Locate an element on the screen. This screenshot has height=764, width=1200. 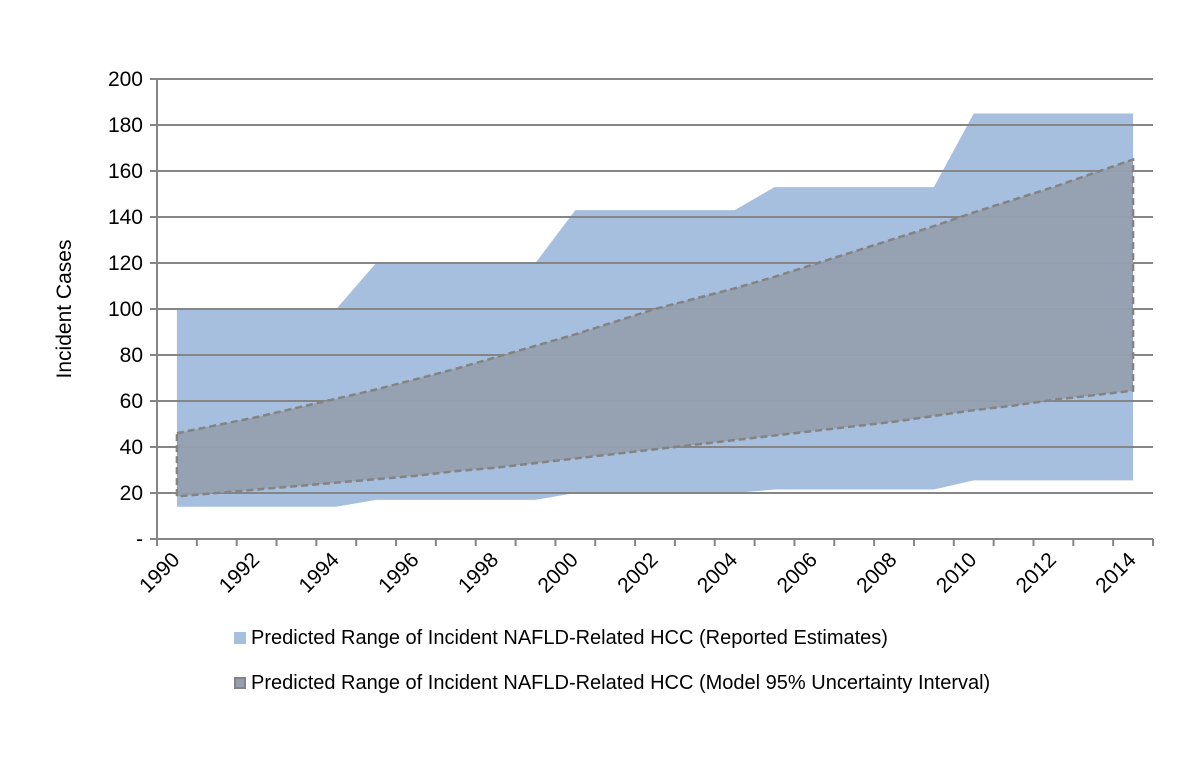
x-tick-label-2004: 2004 is located at coordinates (718, 573).